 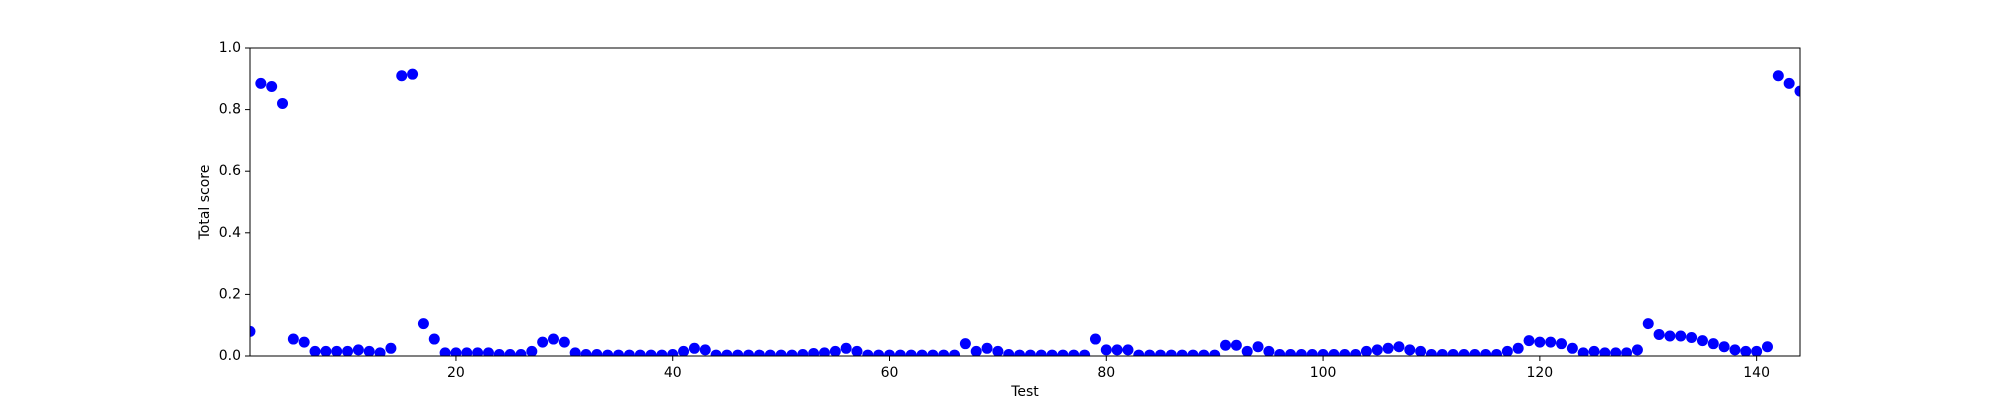 What do you see at coordinates (1539, 373) in the screenshot?
I see `x-tick-label: 120` at bounding box center [1539, 373].